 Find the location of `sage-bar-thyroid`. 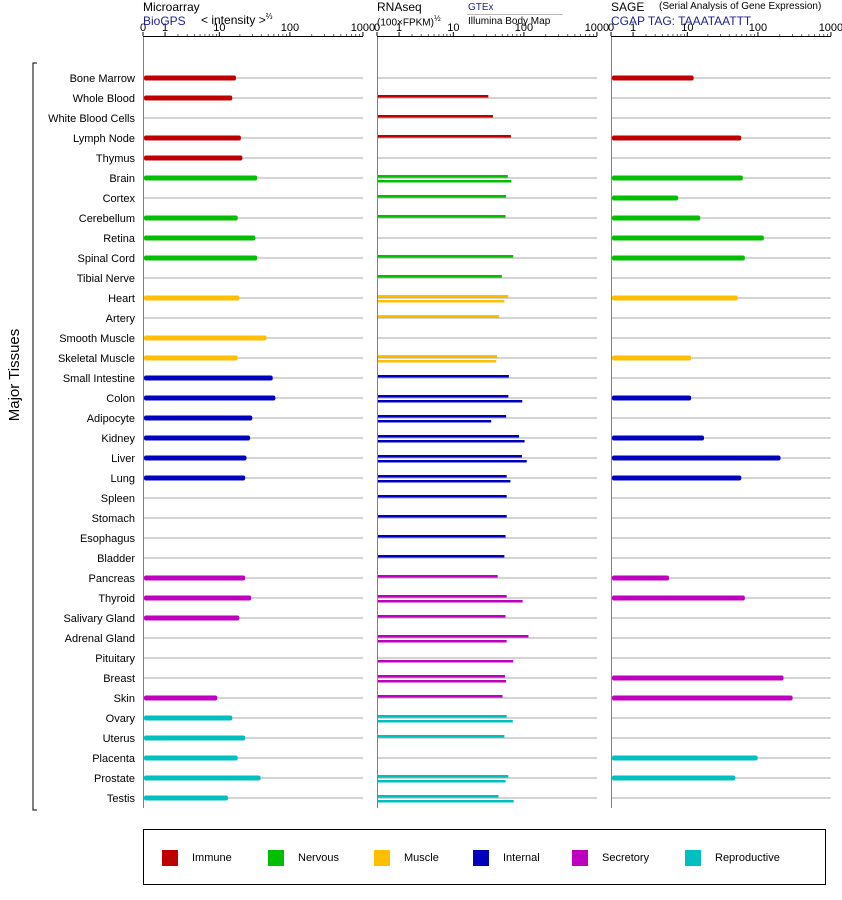

sage-bar-thyroid is located at coordinates (678, 598).